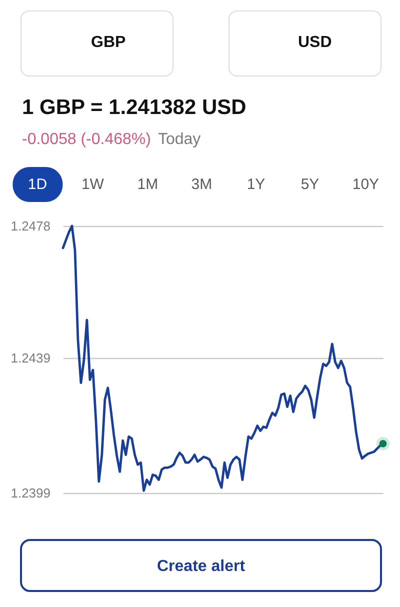  Describe the element at coordinates (93, 184) in the screenshot. I see `text: 1W` at that location.